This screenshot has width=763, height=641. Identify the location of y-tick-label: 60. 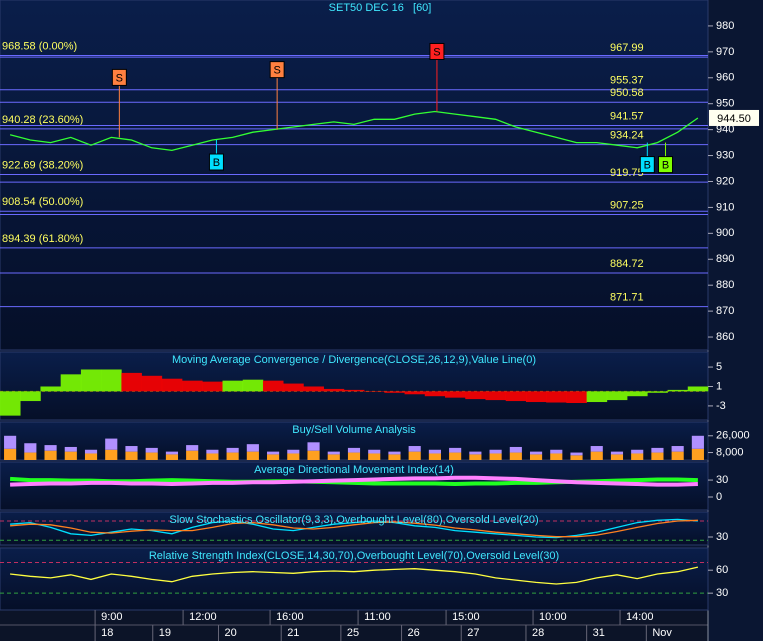
(722, 570).